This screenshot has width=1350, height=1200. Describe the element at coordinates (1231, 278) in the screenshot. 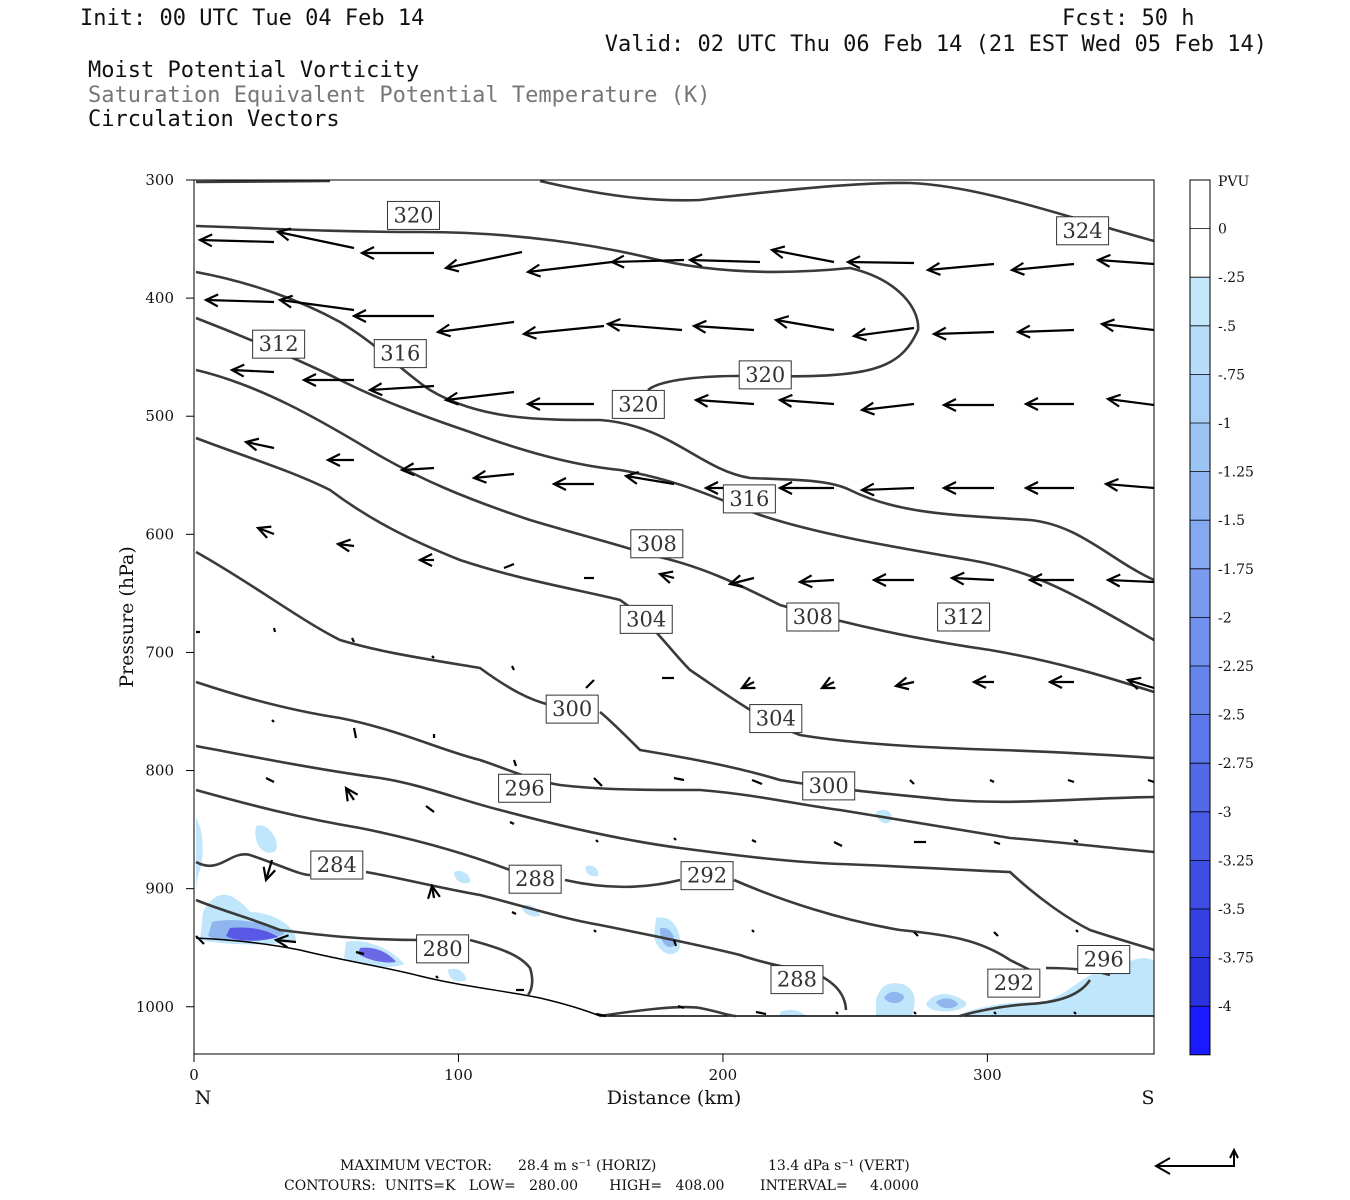

I see `colorbar-tick-label: -.25` at that location.